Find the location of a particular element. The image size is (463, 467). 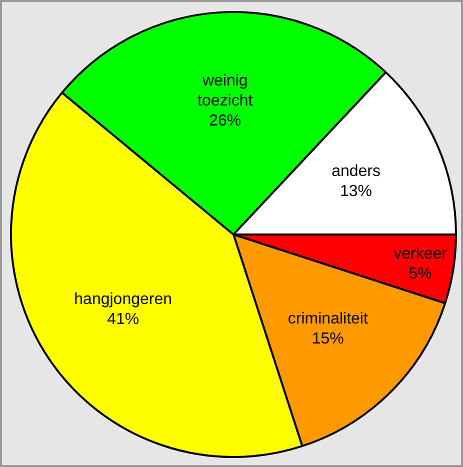

slice-label: weinig toezicht is located at coordinates (226, 91).